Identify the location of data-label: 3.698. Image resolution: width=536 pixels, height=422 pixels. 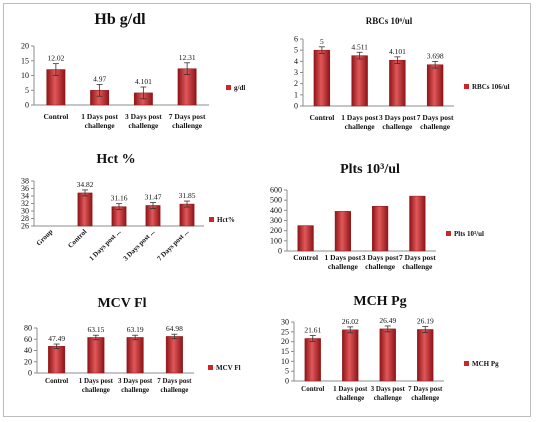
(435, 55).